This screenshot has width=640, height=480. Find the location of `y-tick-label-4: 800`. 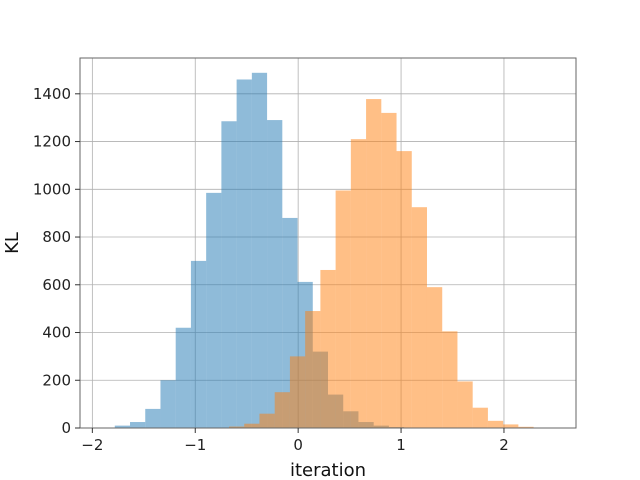

y-tick-label-4: 800 is located at coordinates (56, 237).